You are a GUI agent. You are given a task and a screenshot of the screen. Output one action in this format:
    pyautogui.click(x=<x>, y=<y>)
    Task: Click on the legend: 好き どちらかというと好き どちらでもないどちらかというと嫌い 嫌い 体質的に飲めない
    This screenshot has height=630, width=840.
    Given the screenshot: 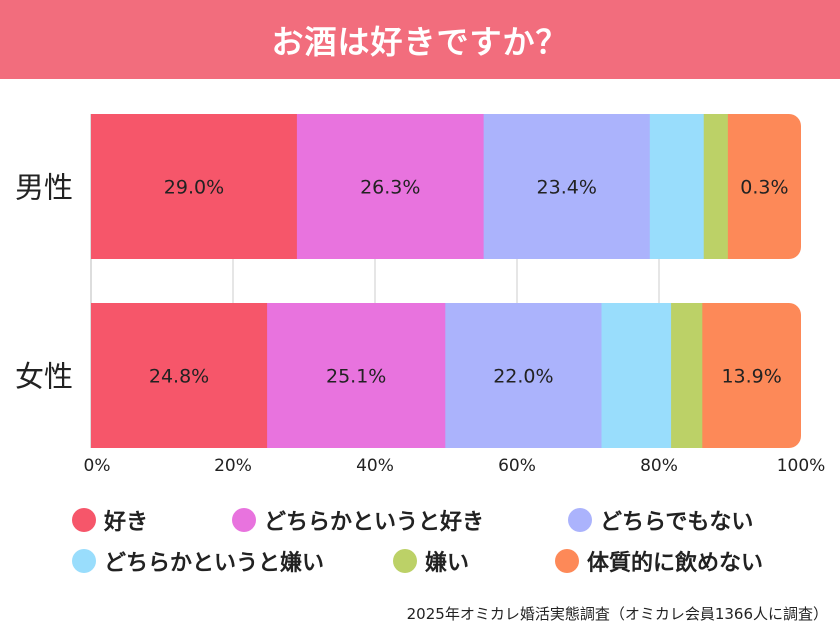 What is the action you would take?
    pyautogui.click(x=420, y=545)
    